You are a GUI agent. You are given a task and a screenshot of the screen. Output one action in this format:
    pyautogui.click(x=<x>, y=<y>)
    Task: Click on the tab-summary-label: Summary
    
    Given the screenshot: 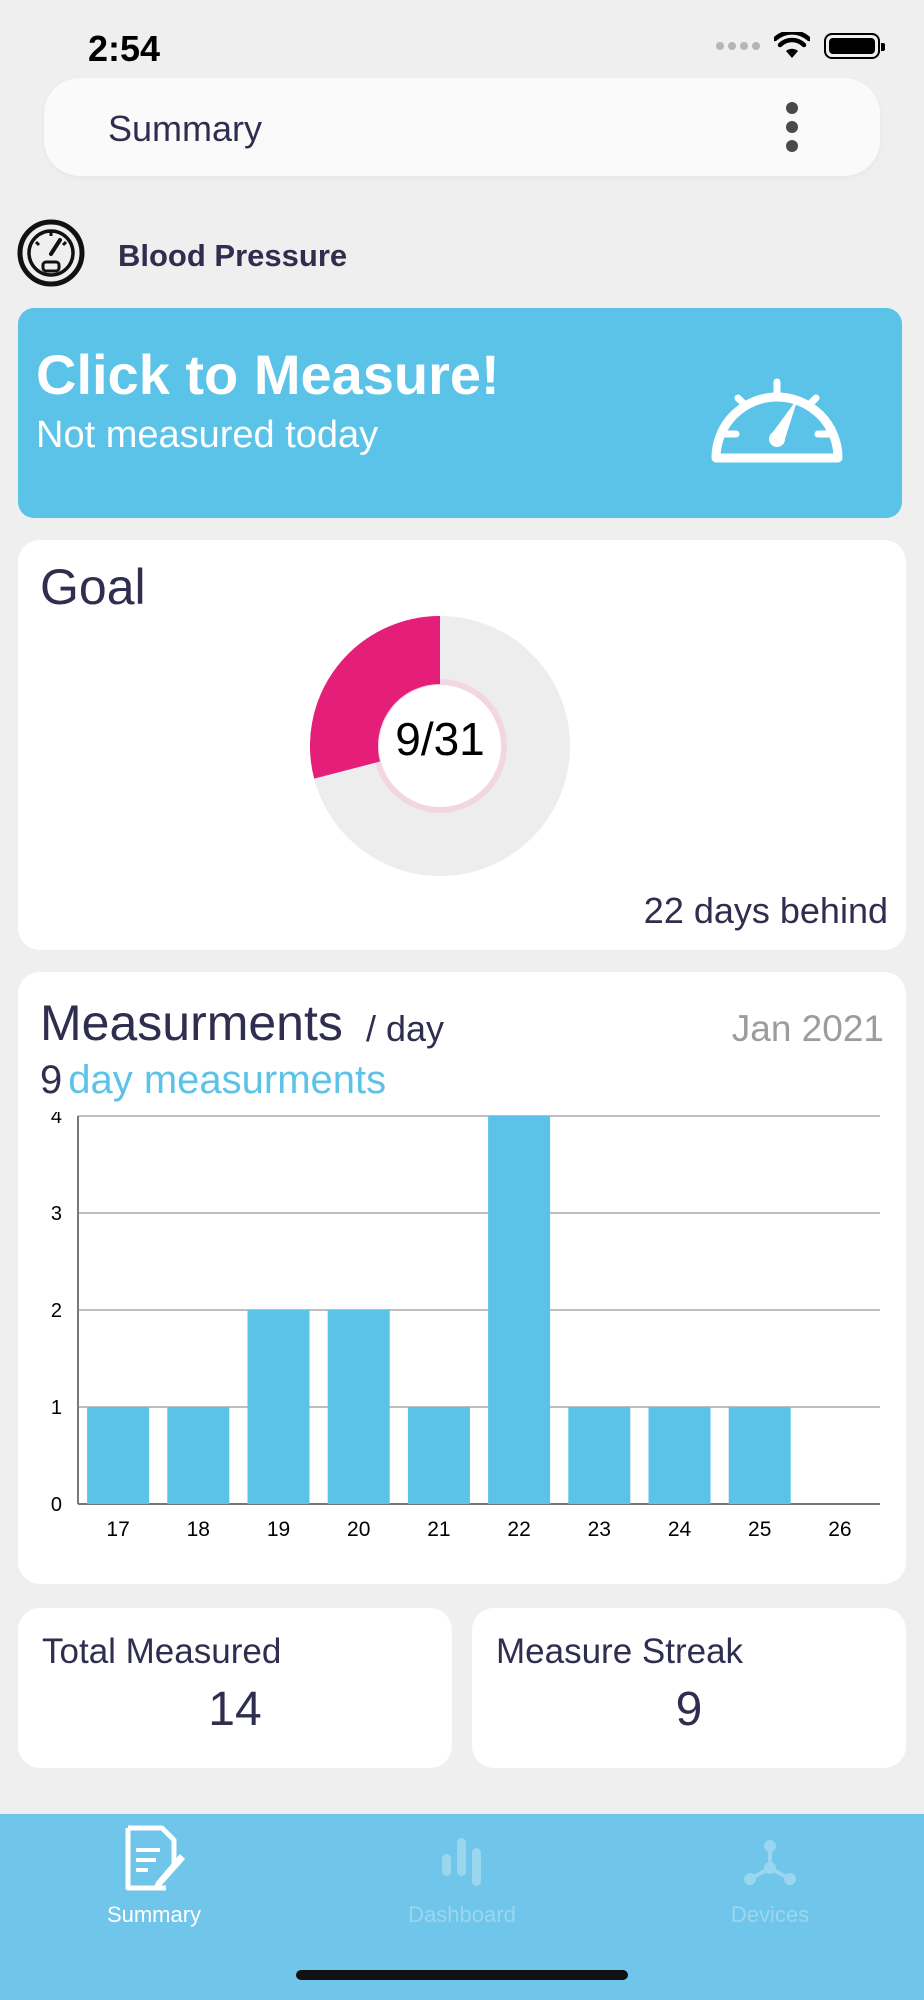 What is the action you would take?
    pyautogui.click(x=154, y=1914)
    